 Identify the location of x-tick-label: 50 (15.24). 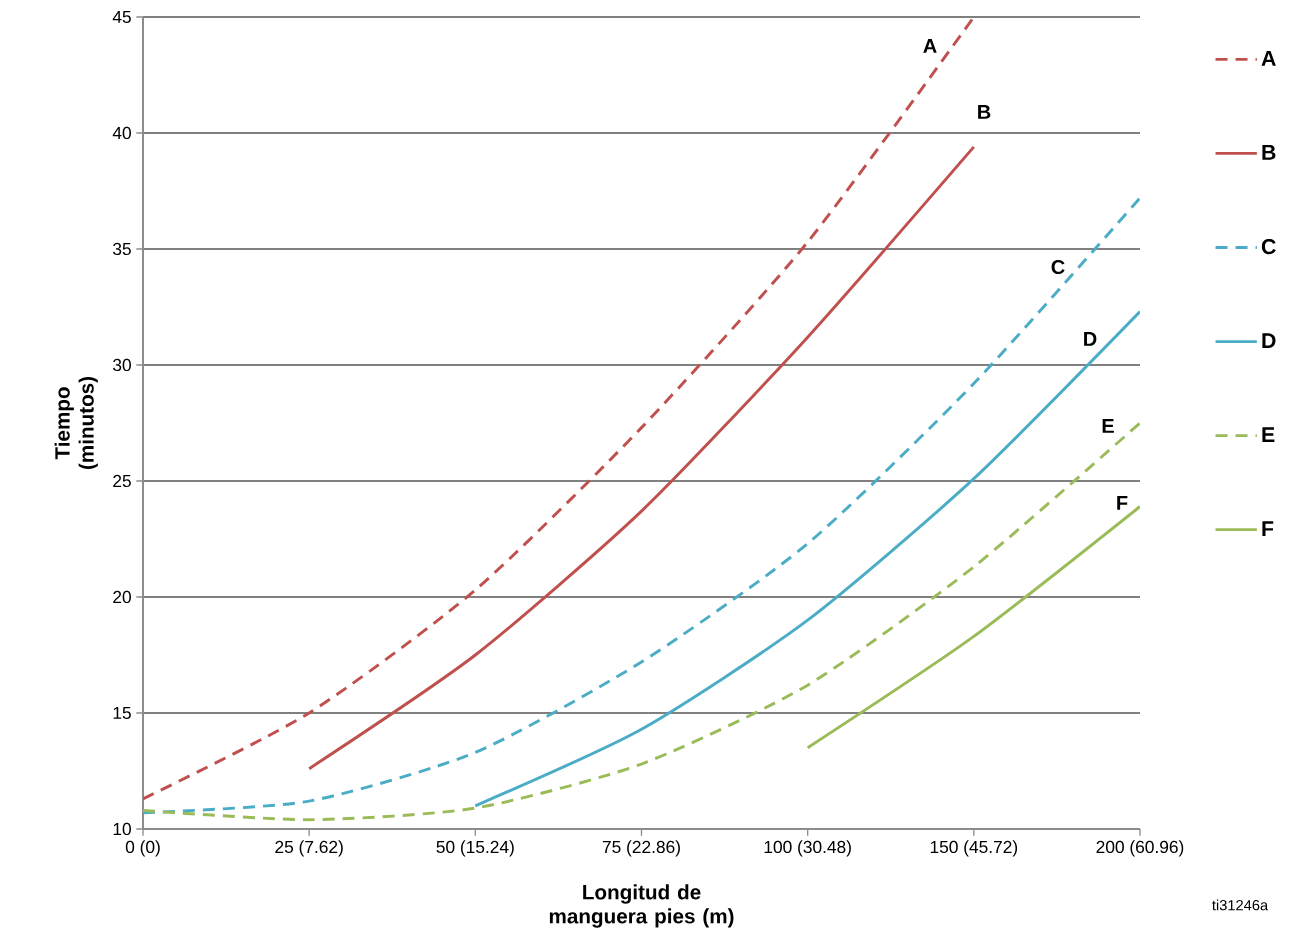
(475, 848).